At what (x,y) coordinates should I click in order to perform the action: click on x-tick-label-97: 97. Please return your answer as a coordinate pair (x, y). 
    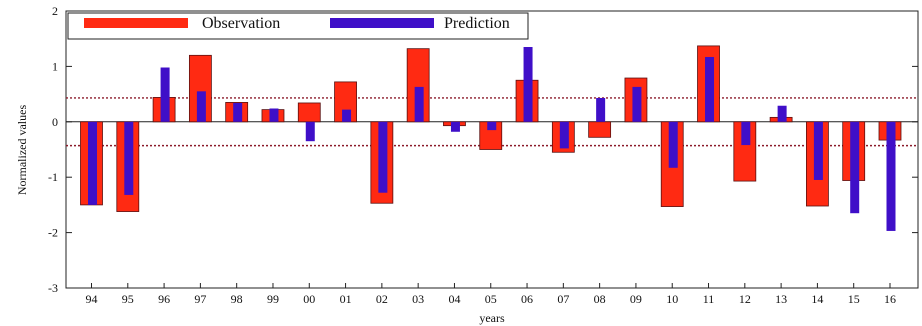
    Looking at the image, I should click on (200, 299).